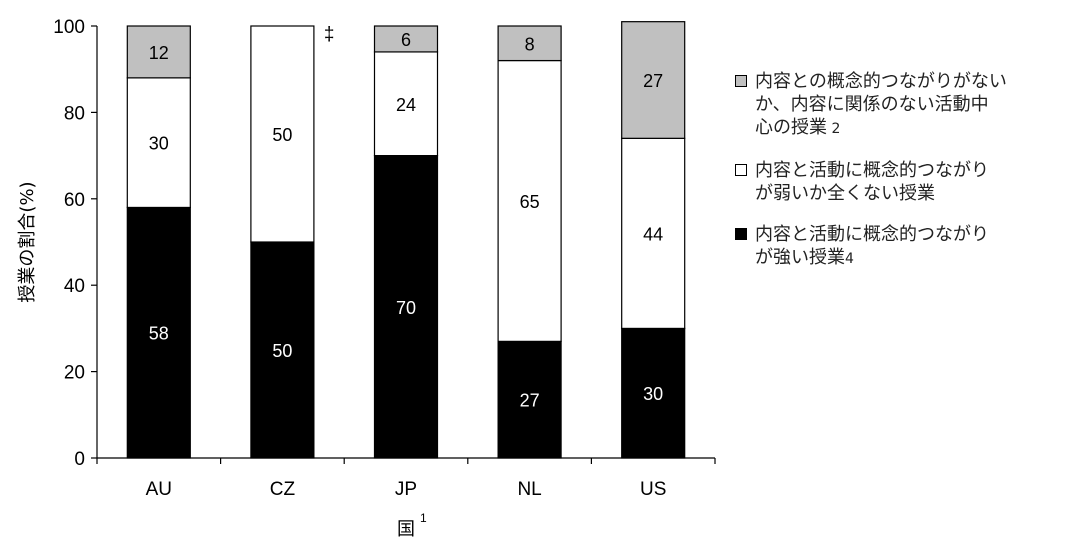 This screenshot has height=543, width=1070. What do you see at coordinates (741, 170) in the screenshot?
I see `legend-swatch-white` at bounding box center [741, 170].